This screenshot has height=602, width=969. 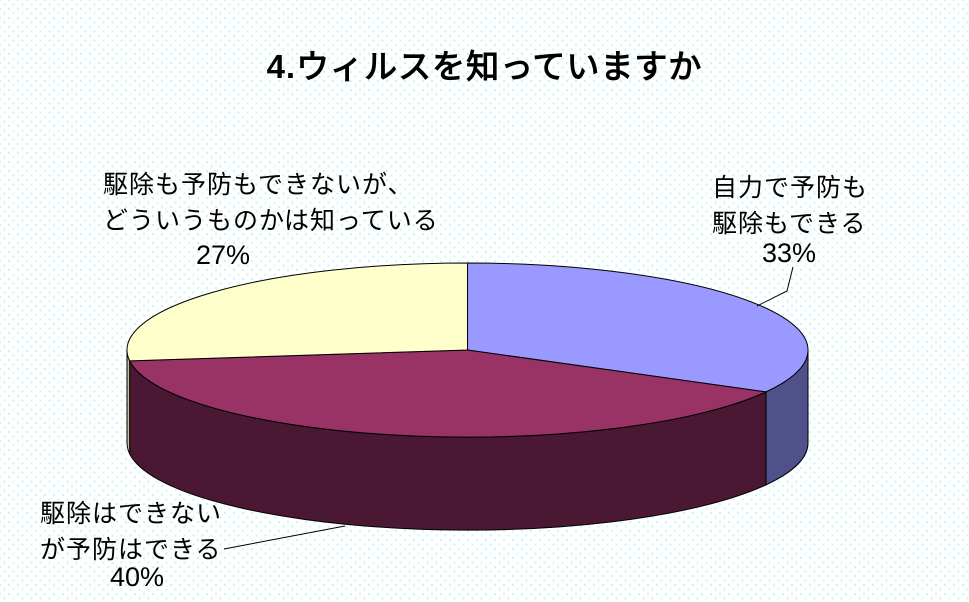 I want to click on pct-label-40: 40%, so click(x=137, y=577).